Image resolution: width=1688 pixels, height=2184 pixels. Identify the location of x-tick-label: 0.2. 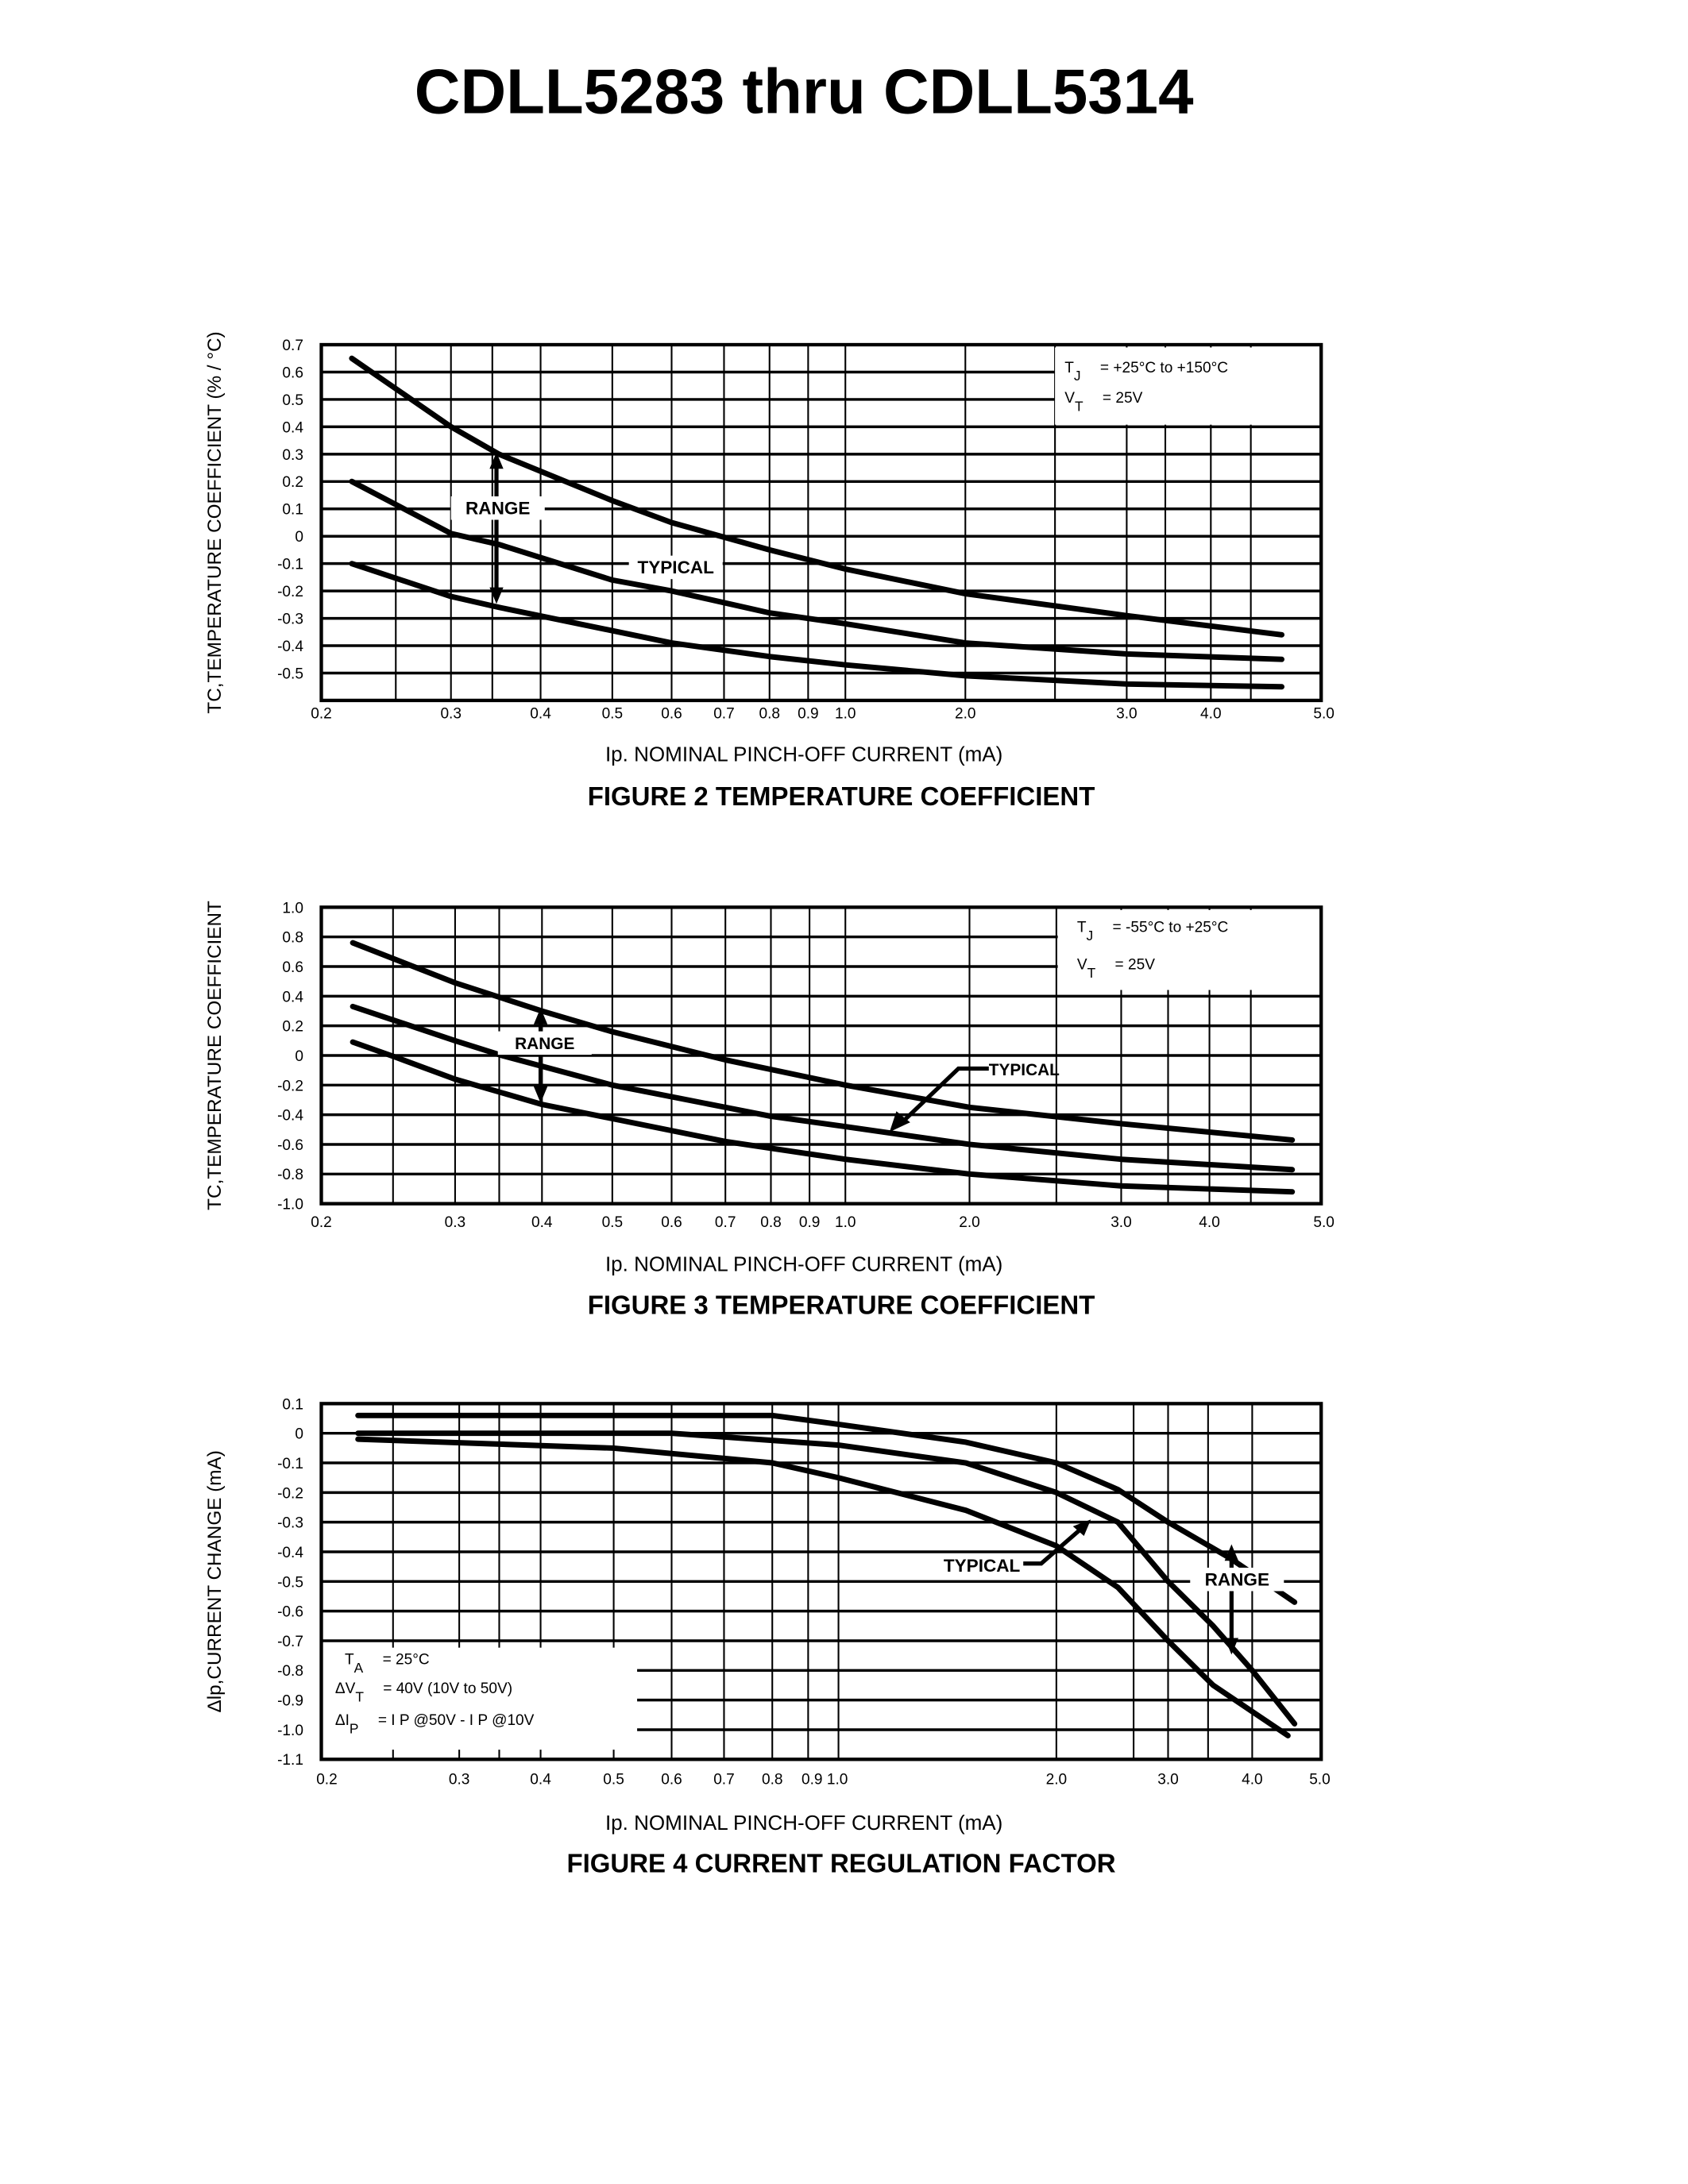
(327, 1780).